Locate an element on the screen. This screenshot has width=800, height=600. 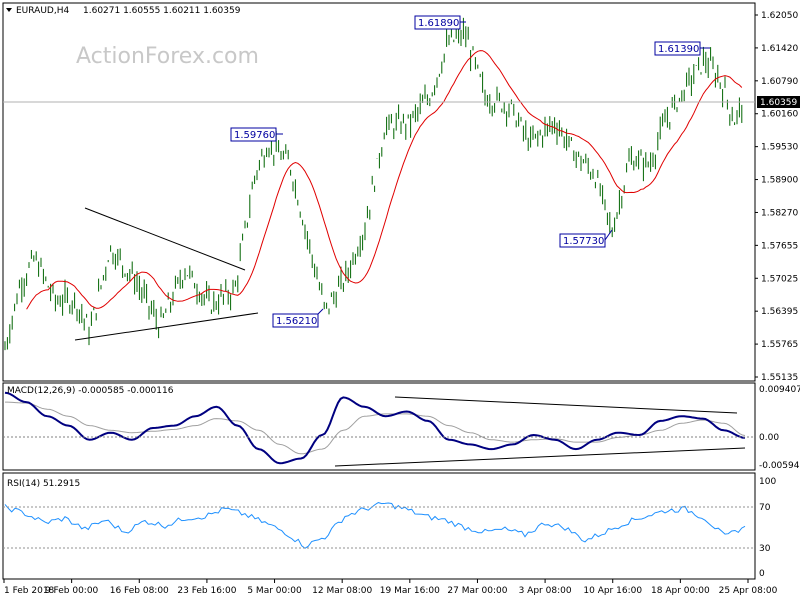
annotation-low-1-label: 1.56210 is located at coordinates (296, 321).